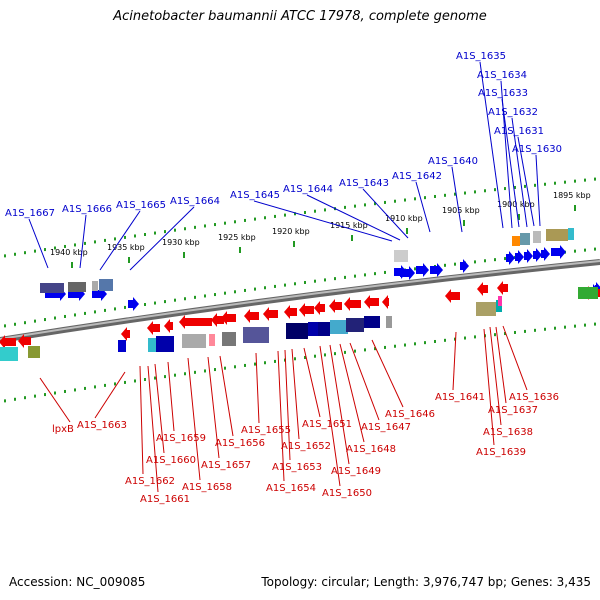 This screenshot has width=600, height=600. What do you see at coordinates (126, 247) in the screenshot?
I see `tick-label: 1935 kbp` at bounding box center [126, 247].